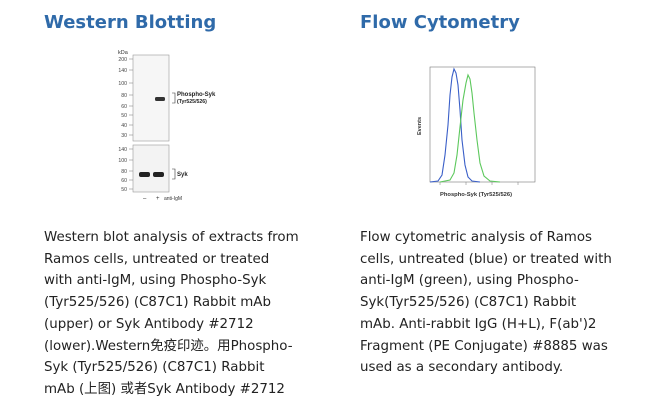 The width and height of the screenshot is (660, 405). I want to click on flow-y-axis-label: Events, so click(420, 126).